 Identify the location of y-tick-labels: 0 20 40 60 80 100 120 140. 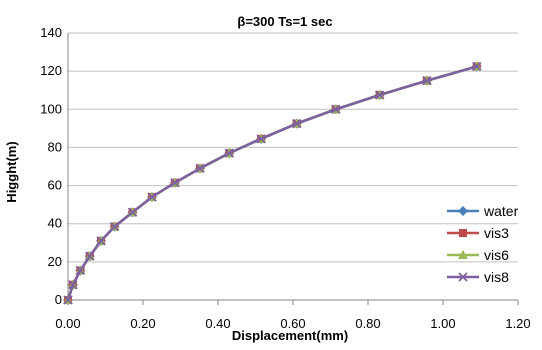
(51, 166).